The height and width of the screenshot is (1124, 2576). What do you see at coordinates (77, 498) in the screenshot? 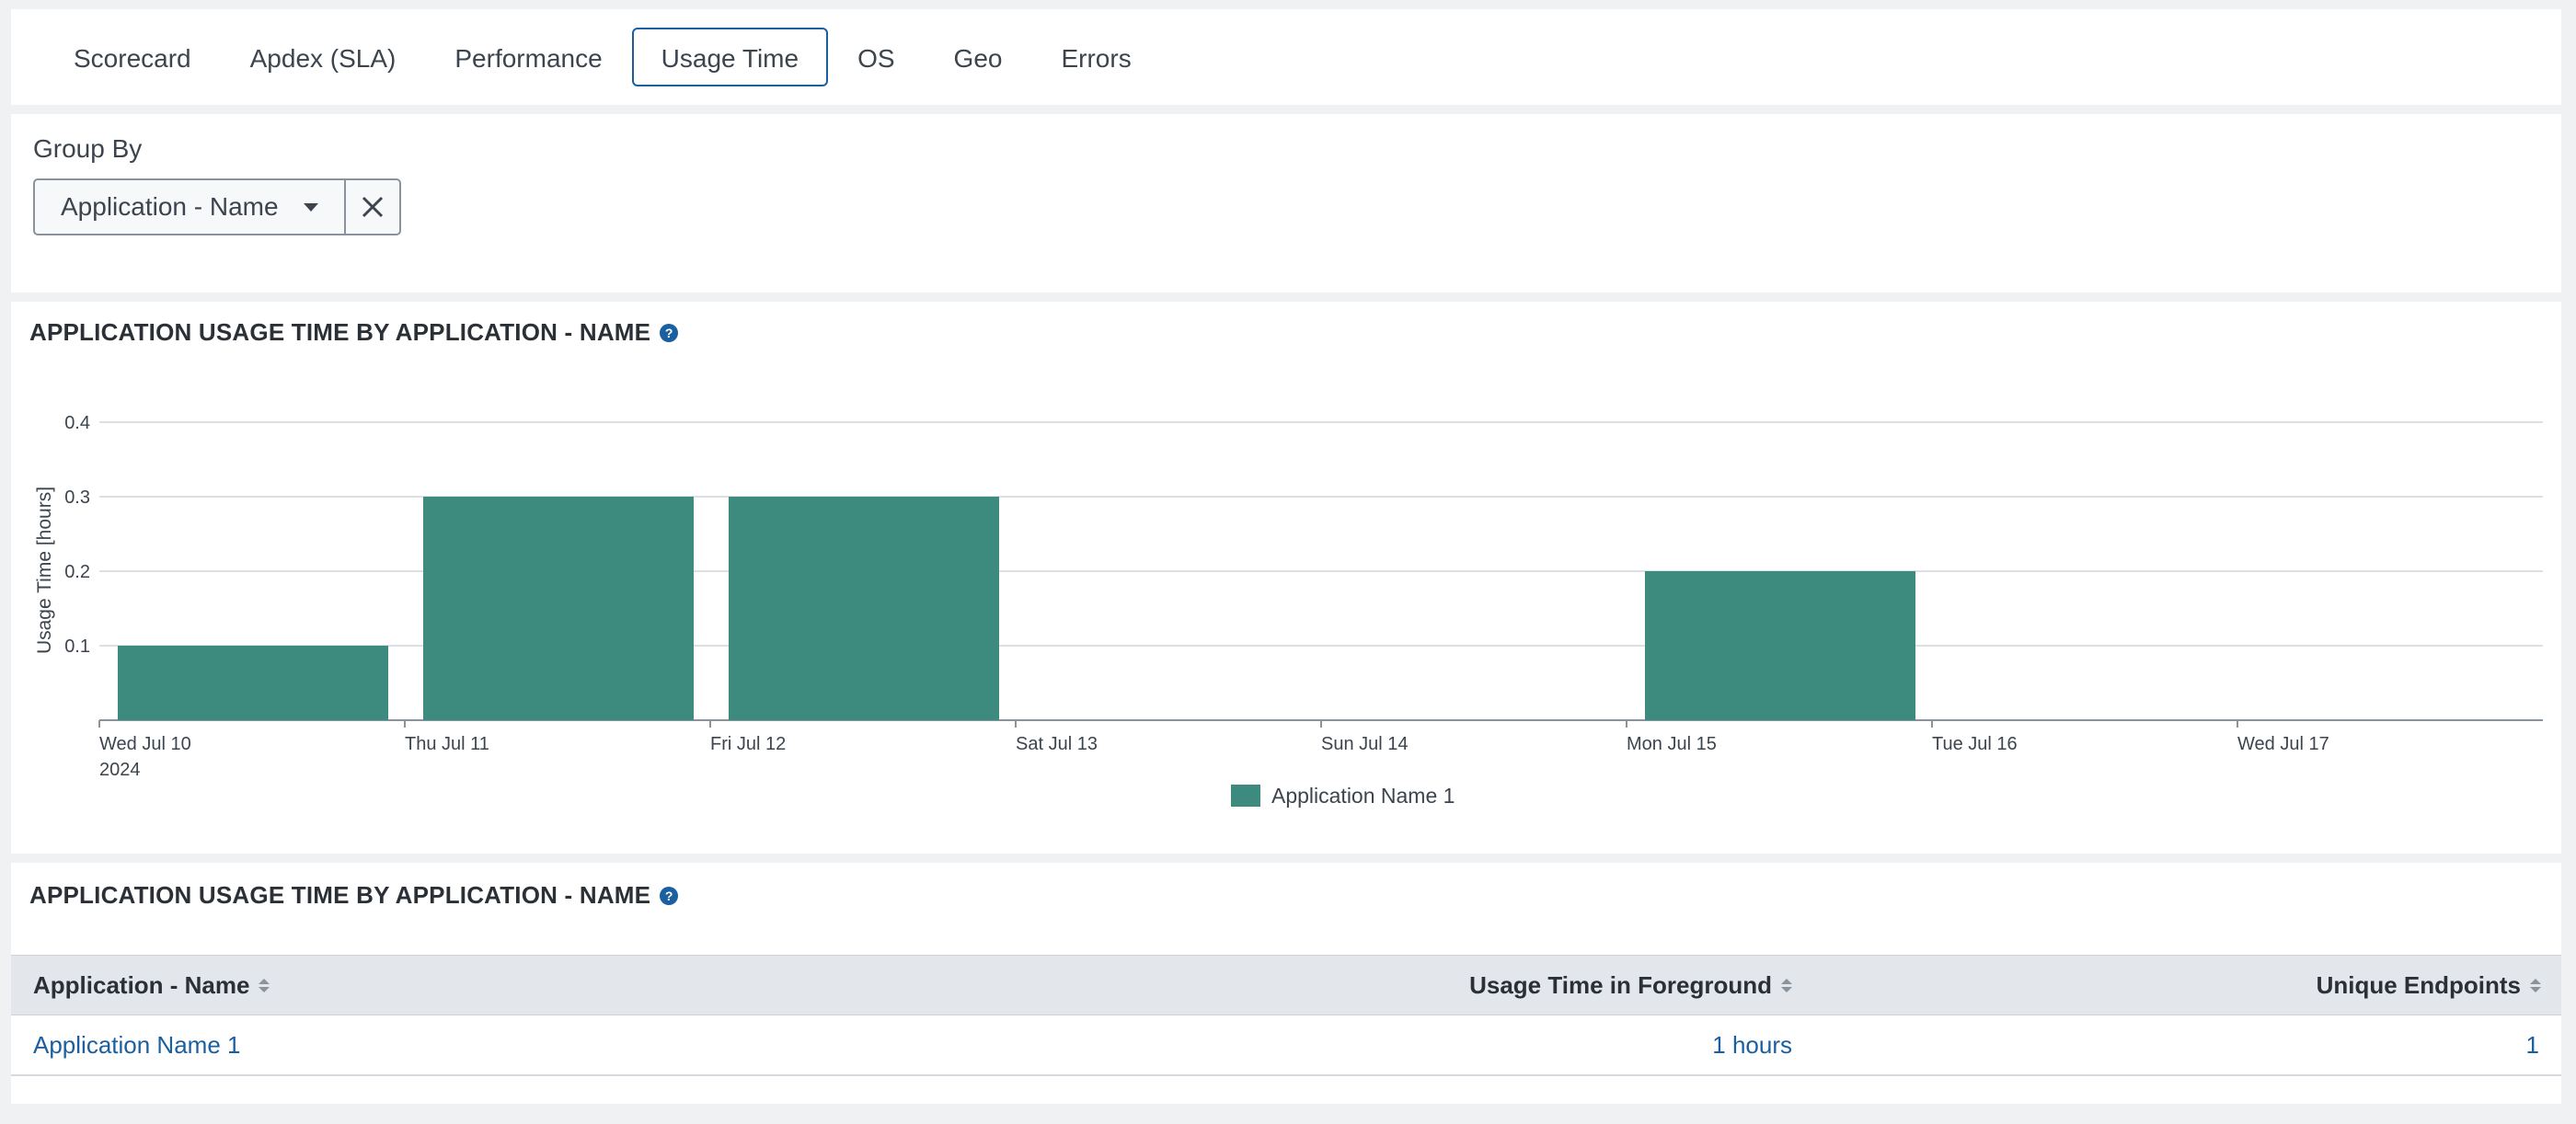
I see `y-tick-label: 0.3` at bounding box center [77, 498].